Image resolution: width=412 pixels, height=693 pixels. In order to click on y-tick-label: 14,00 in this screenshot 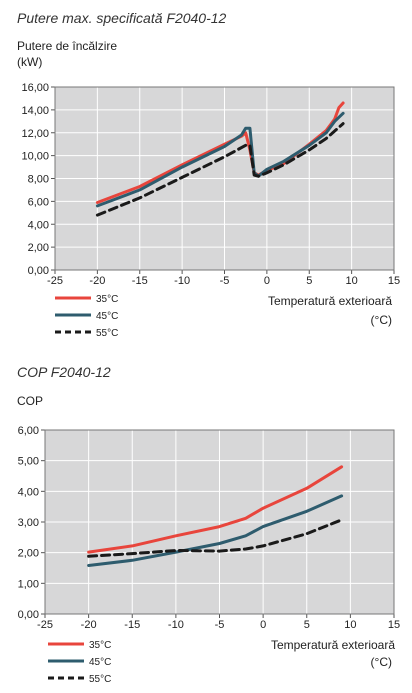, I will do `click(35, 111)`.